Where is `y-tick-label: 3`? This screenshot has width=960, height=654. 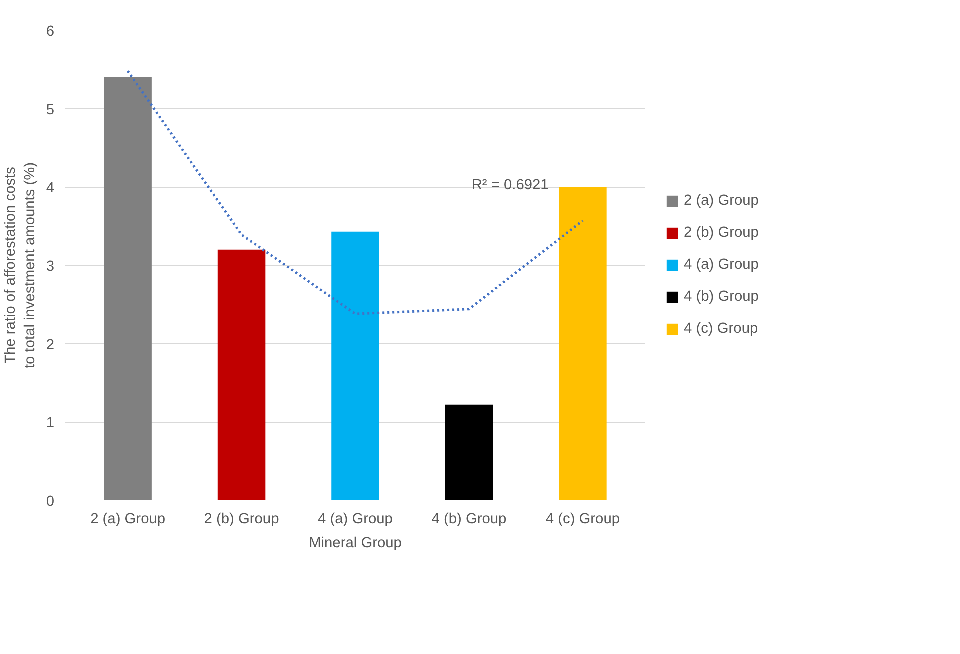
y-tick-label: 3 is located at coordinates (50, 267).